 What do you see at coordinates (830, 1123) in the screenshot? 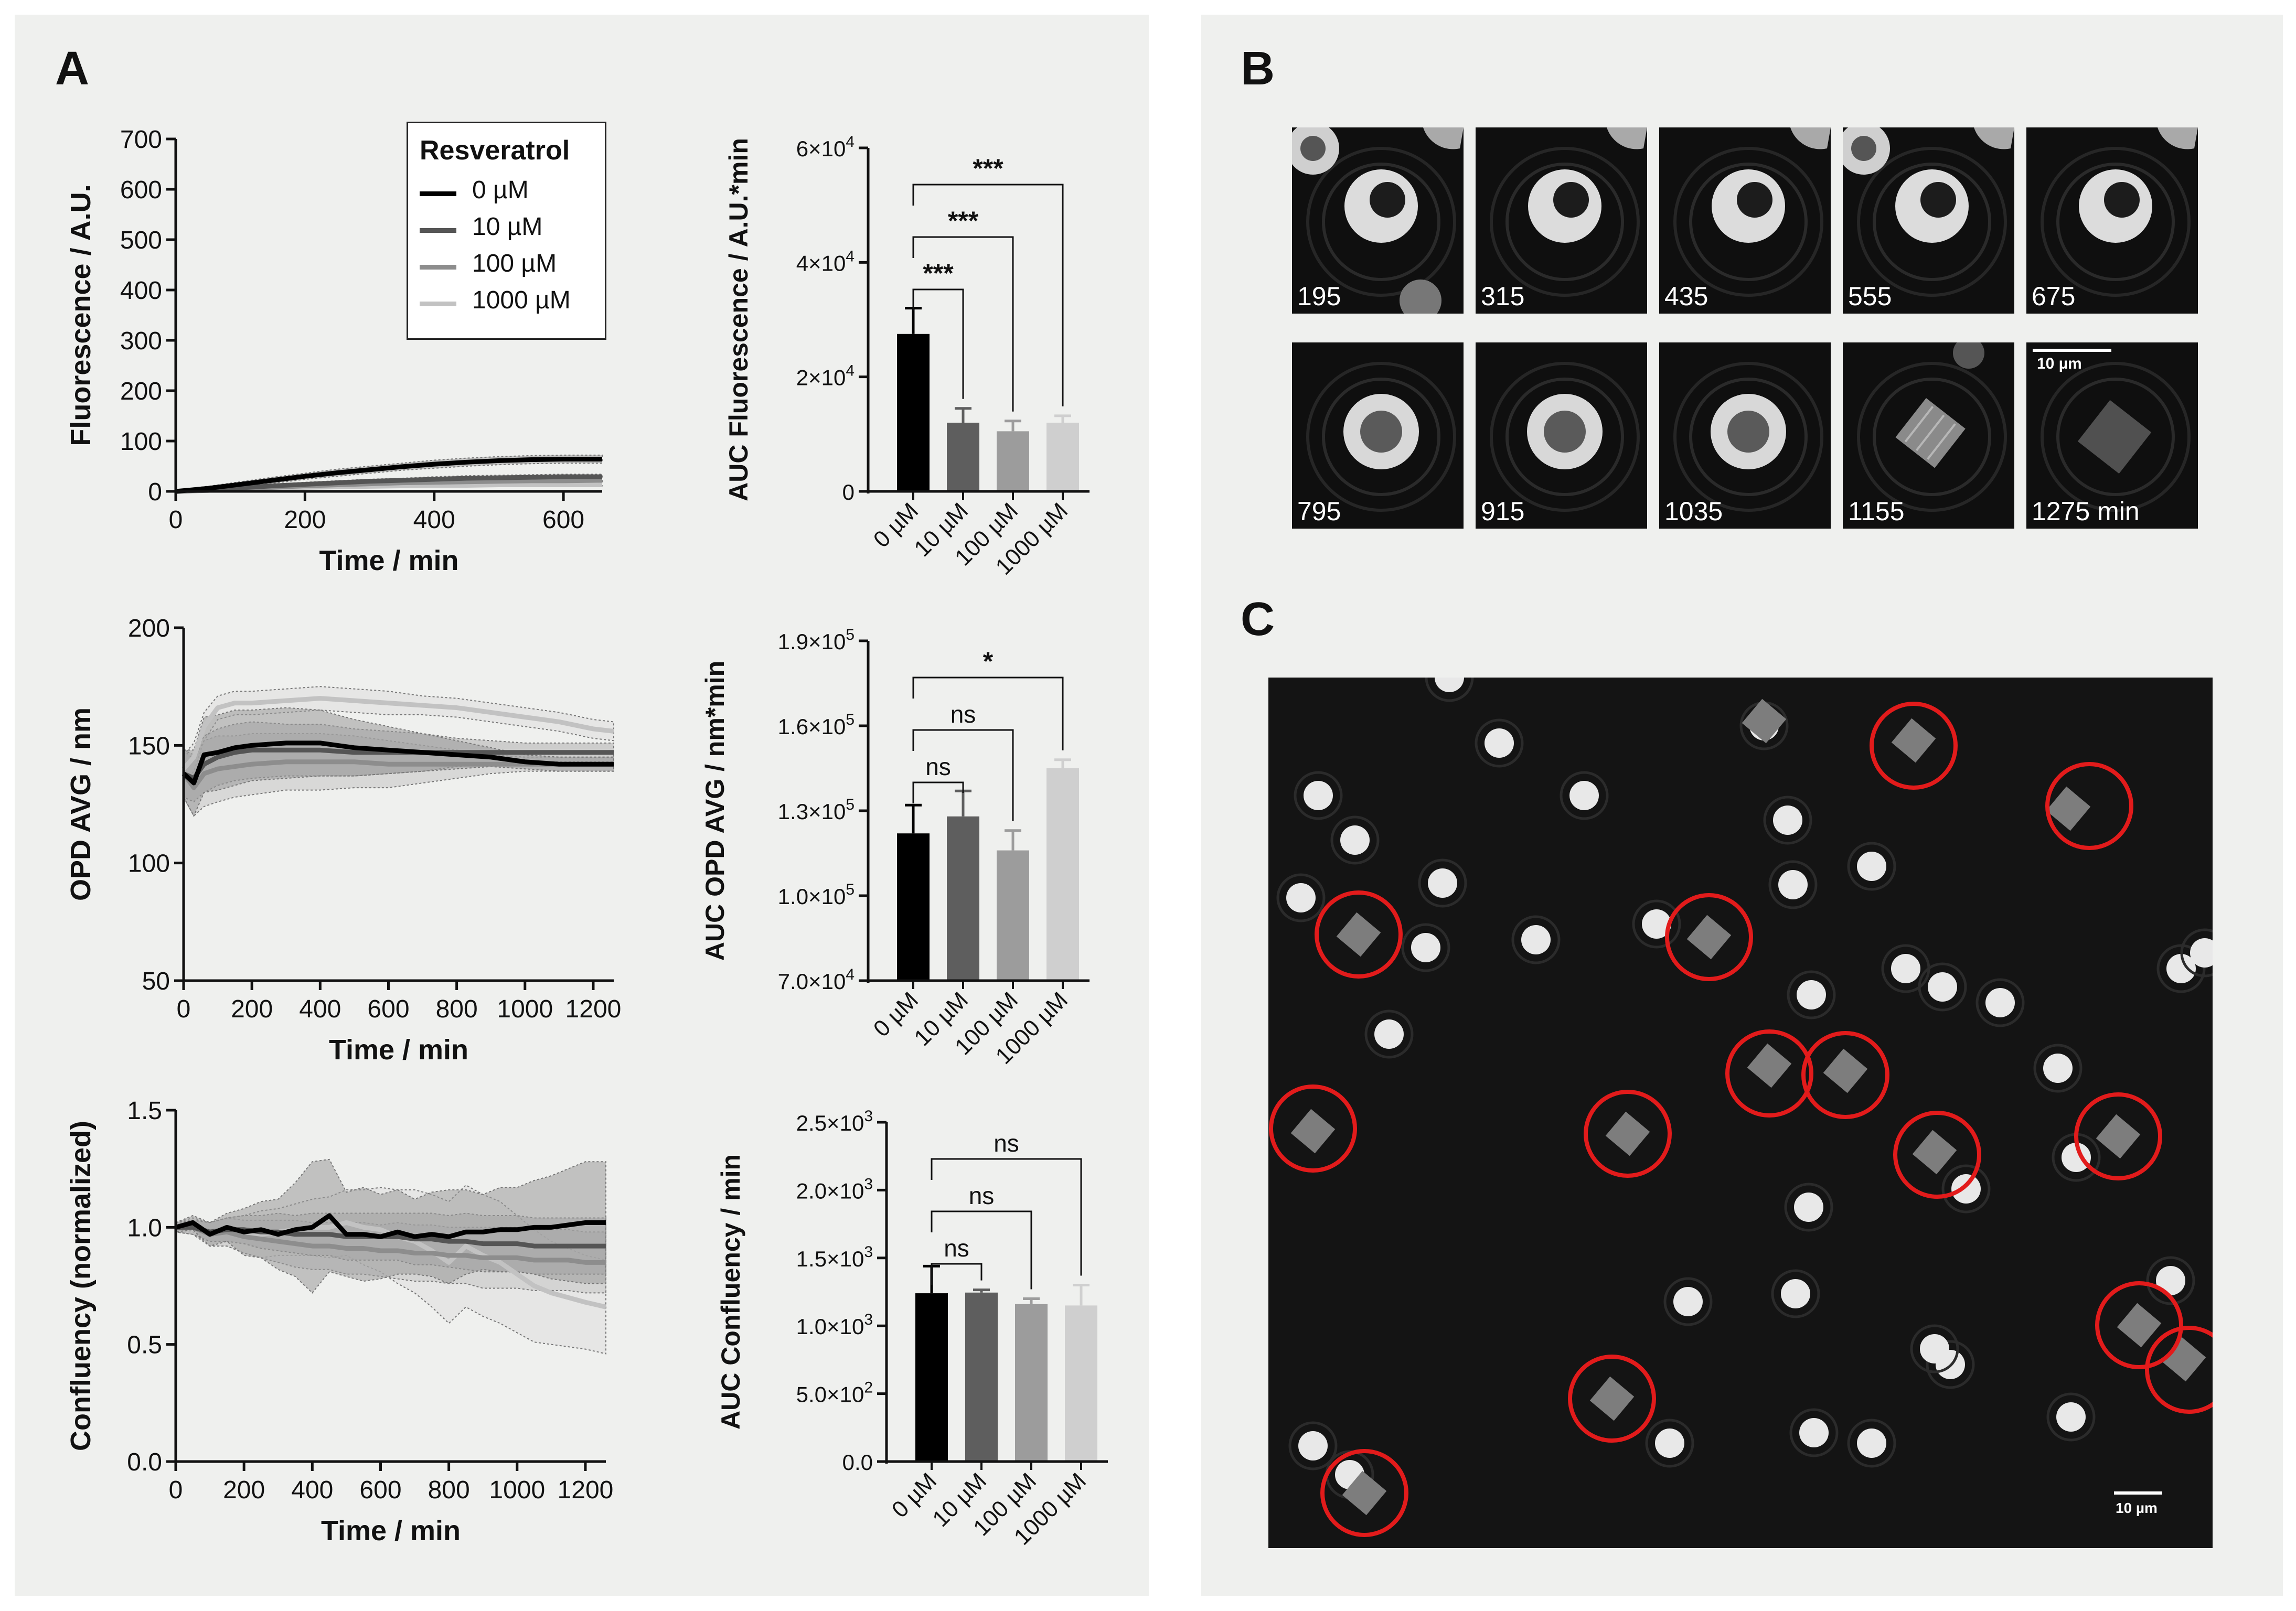
I see `y-tick-base-conf_auc-5: 2.5×10` at bounding box center [830, 1123].